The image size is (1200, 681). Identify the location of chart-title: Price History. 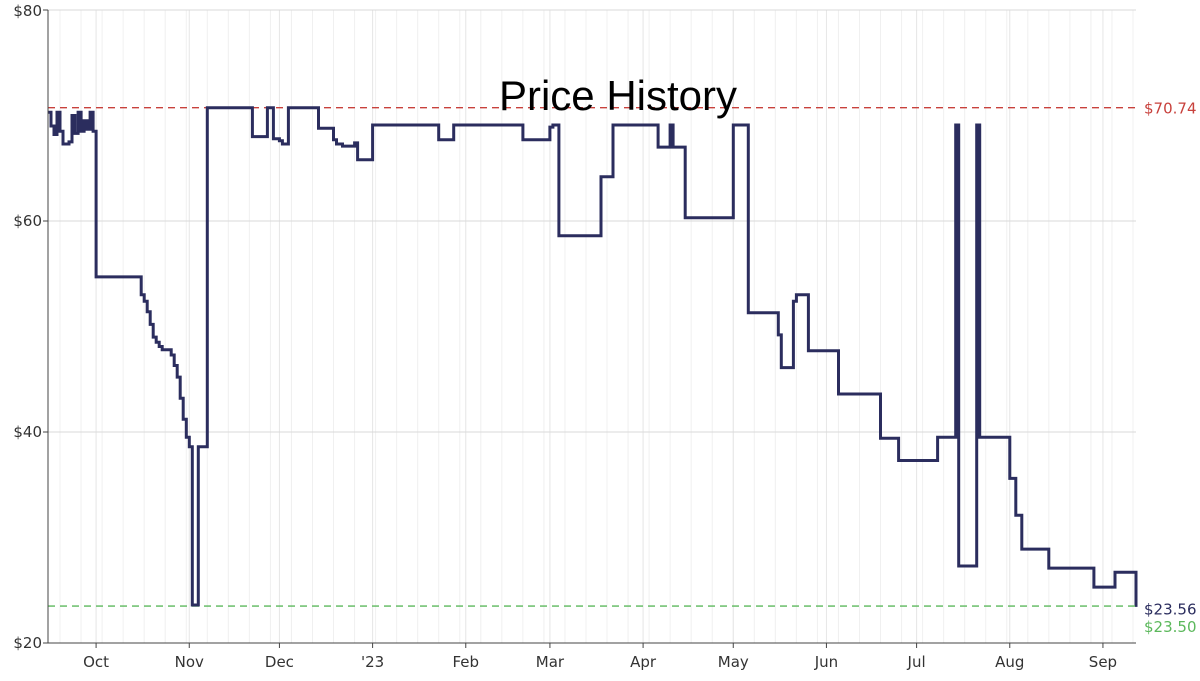
(618, 95).